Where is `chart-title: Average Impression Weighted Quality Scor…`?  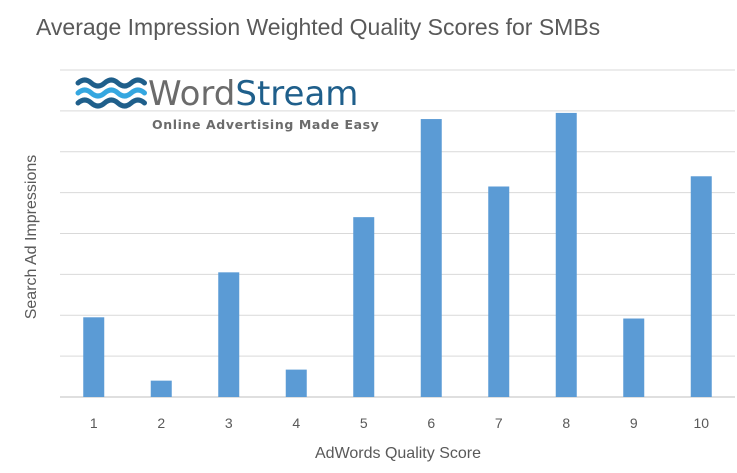
chart-title: Average Impression Weighted Quality Scor… is located at coordinates (318, 27).